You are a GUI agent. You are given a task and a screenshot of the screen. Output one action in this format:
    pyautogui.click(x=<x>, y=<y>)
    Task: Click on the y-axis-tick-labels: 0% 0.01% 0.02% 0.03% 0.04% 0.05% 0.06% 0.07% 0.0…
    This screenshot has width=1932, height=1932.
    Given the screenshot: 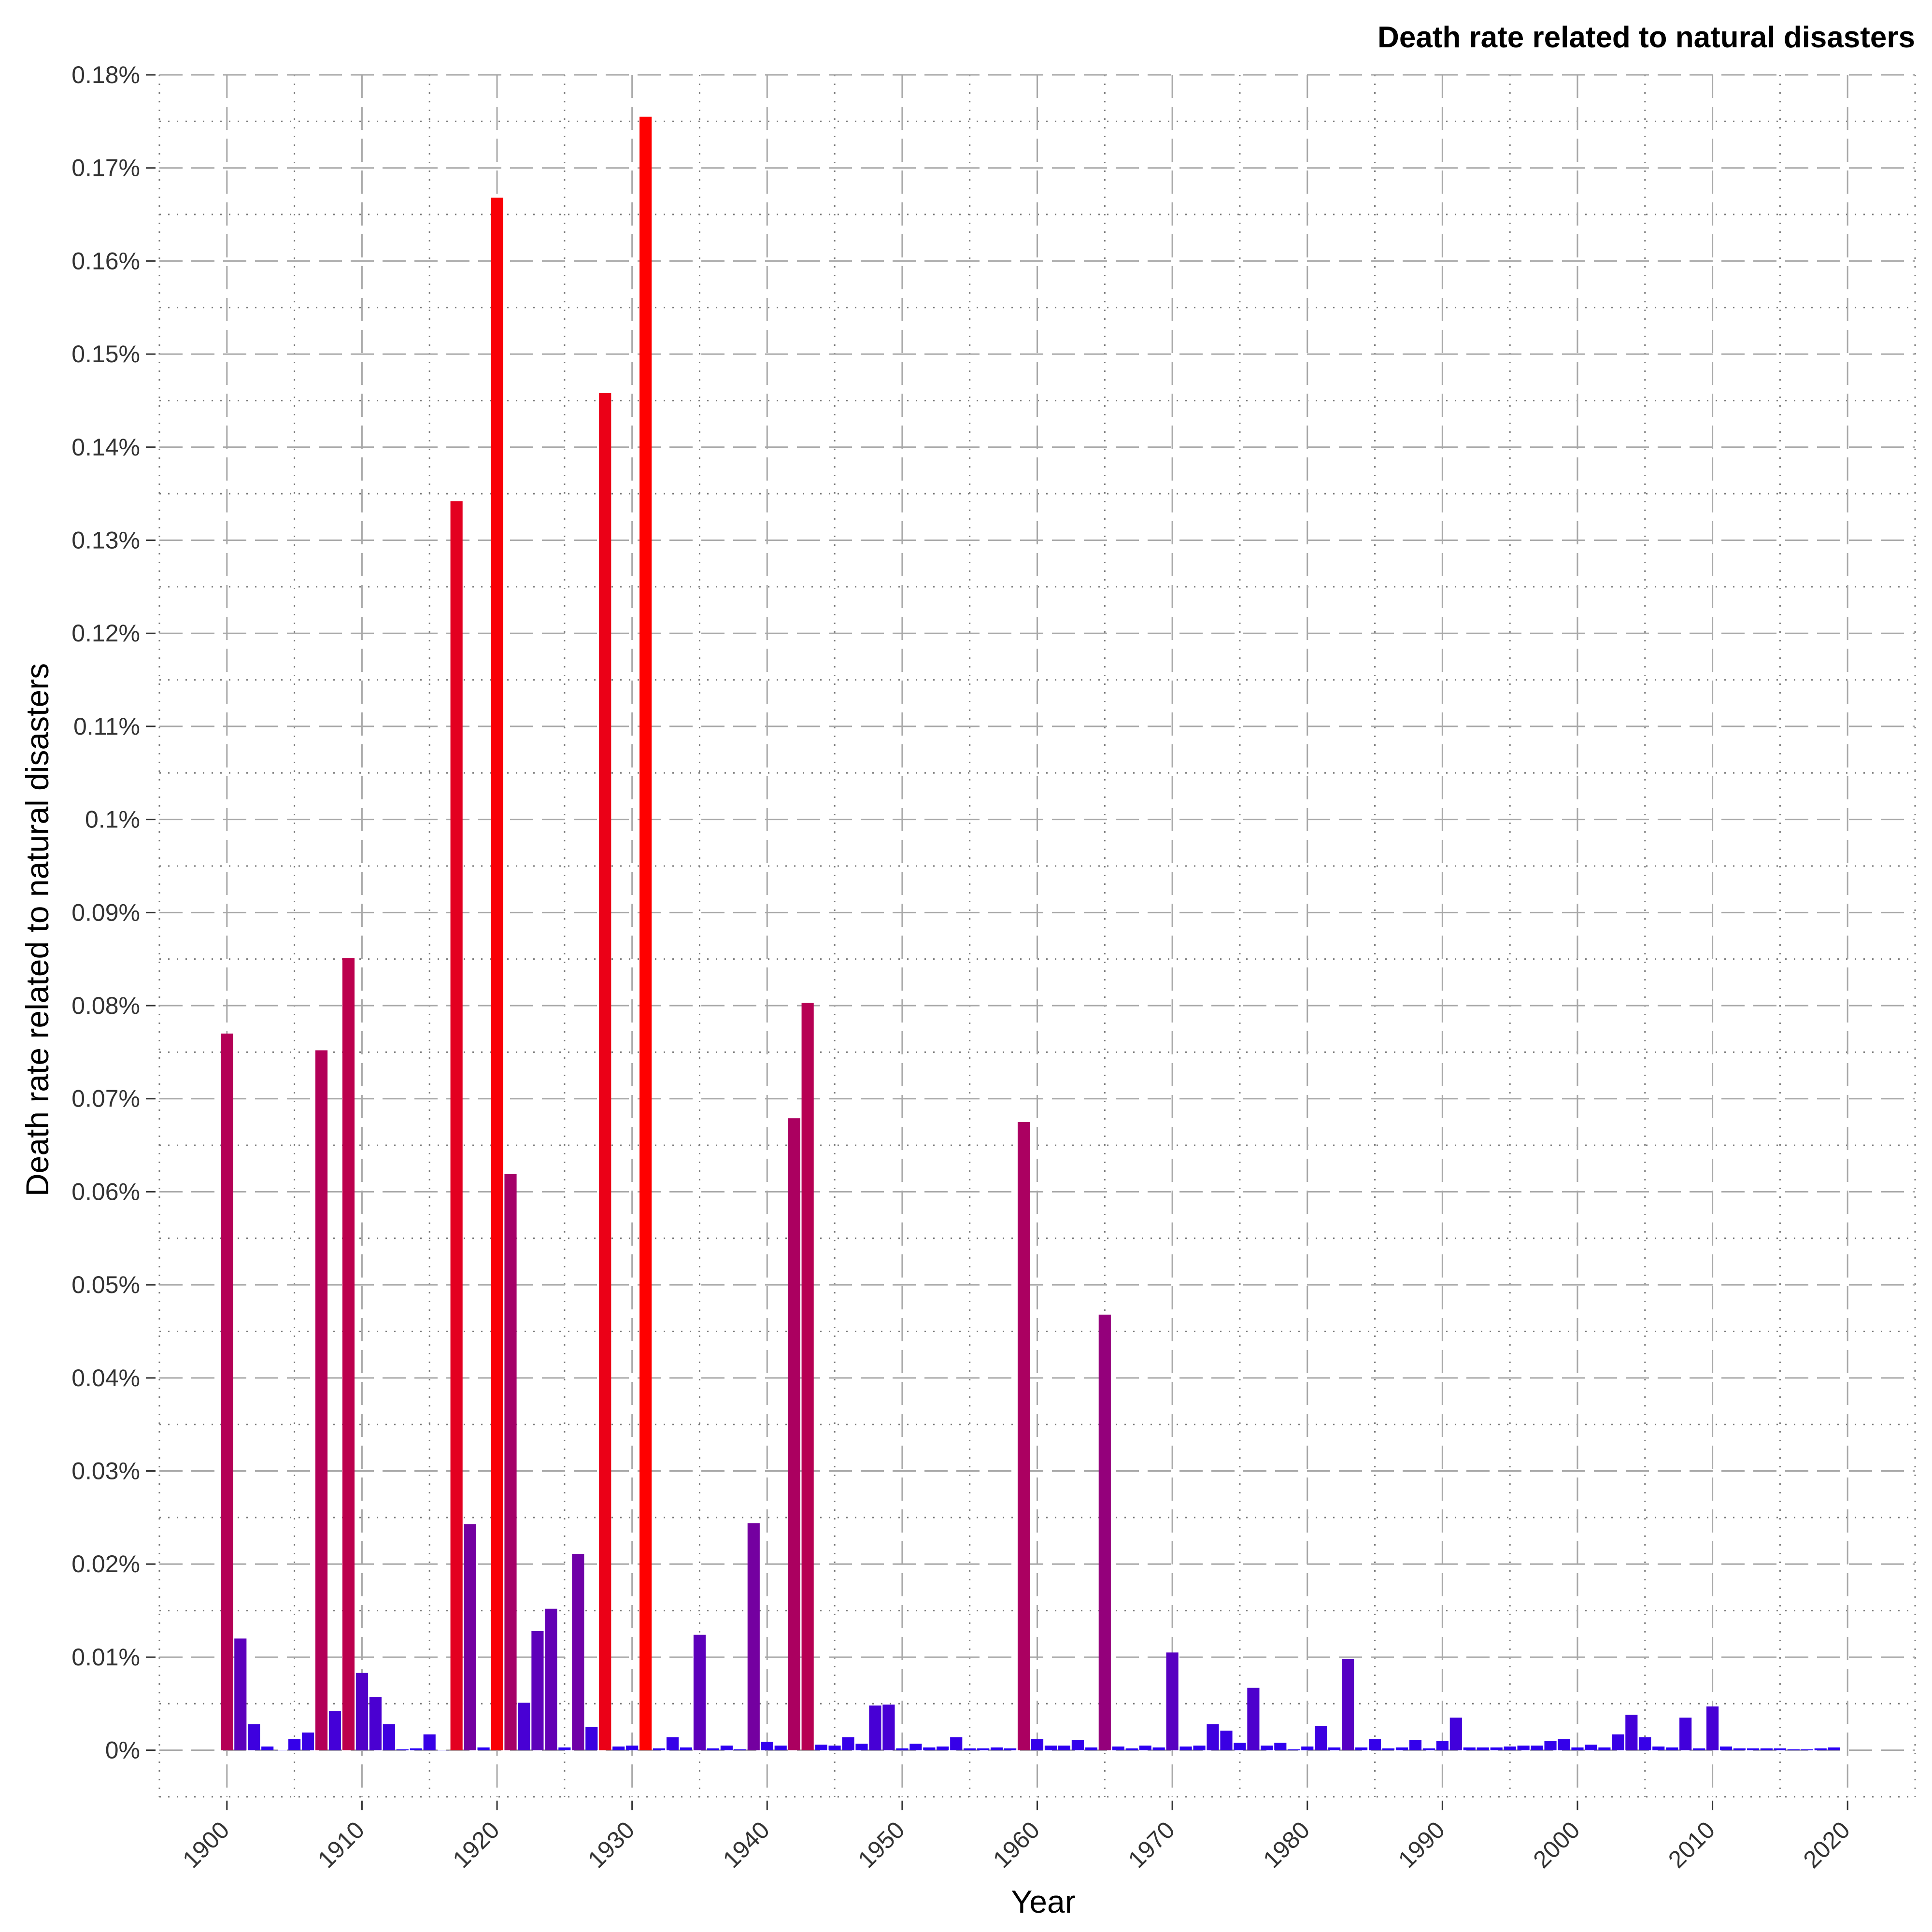 What is the action you would take?
    pyautogui.click(x=113, y=912)
    